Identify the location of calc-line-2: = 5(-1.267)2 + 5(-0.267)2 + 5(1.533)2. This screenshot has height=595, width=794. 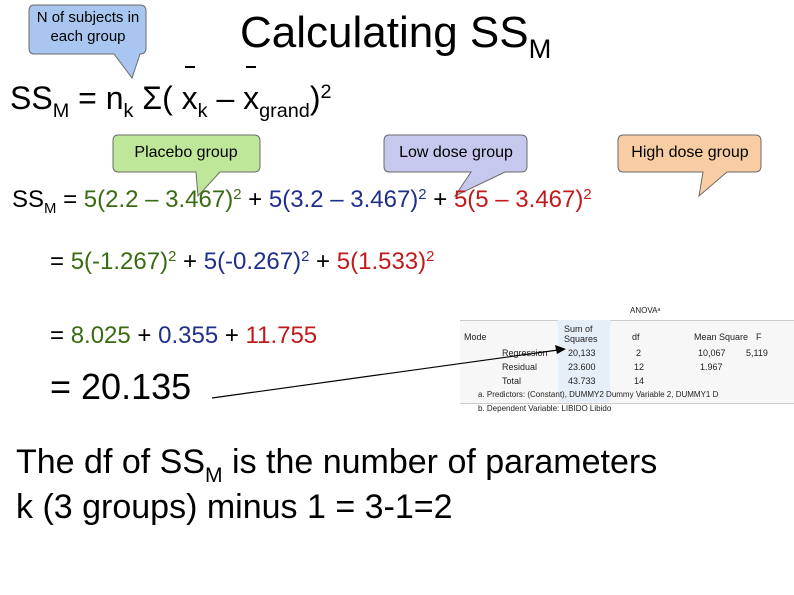
(242, 262).